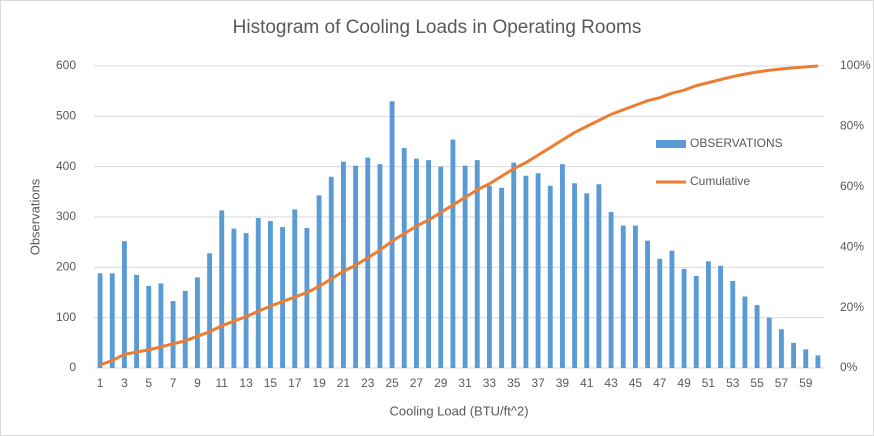 The height and width of the screenshot is (436, 874). What do you see at coordinates (757, 383) in the screenshot?
I see `x-tick-label: 55` at bounding box center [757, 383].